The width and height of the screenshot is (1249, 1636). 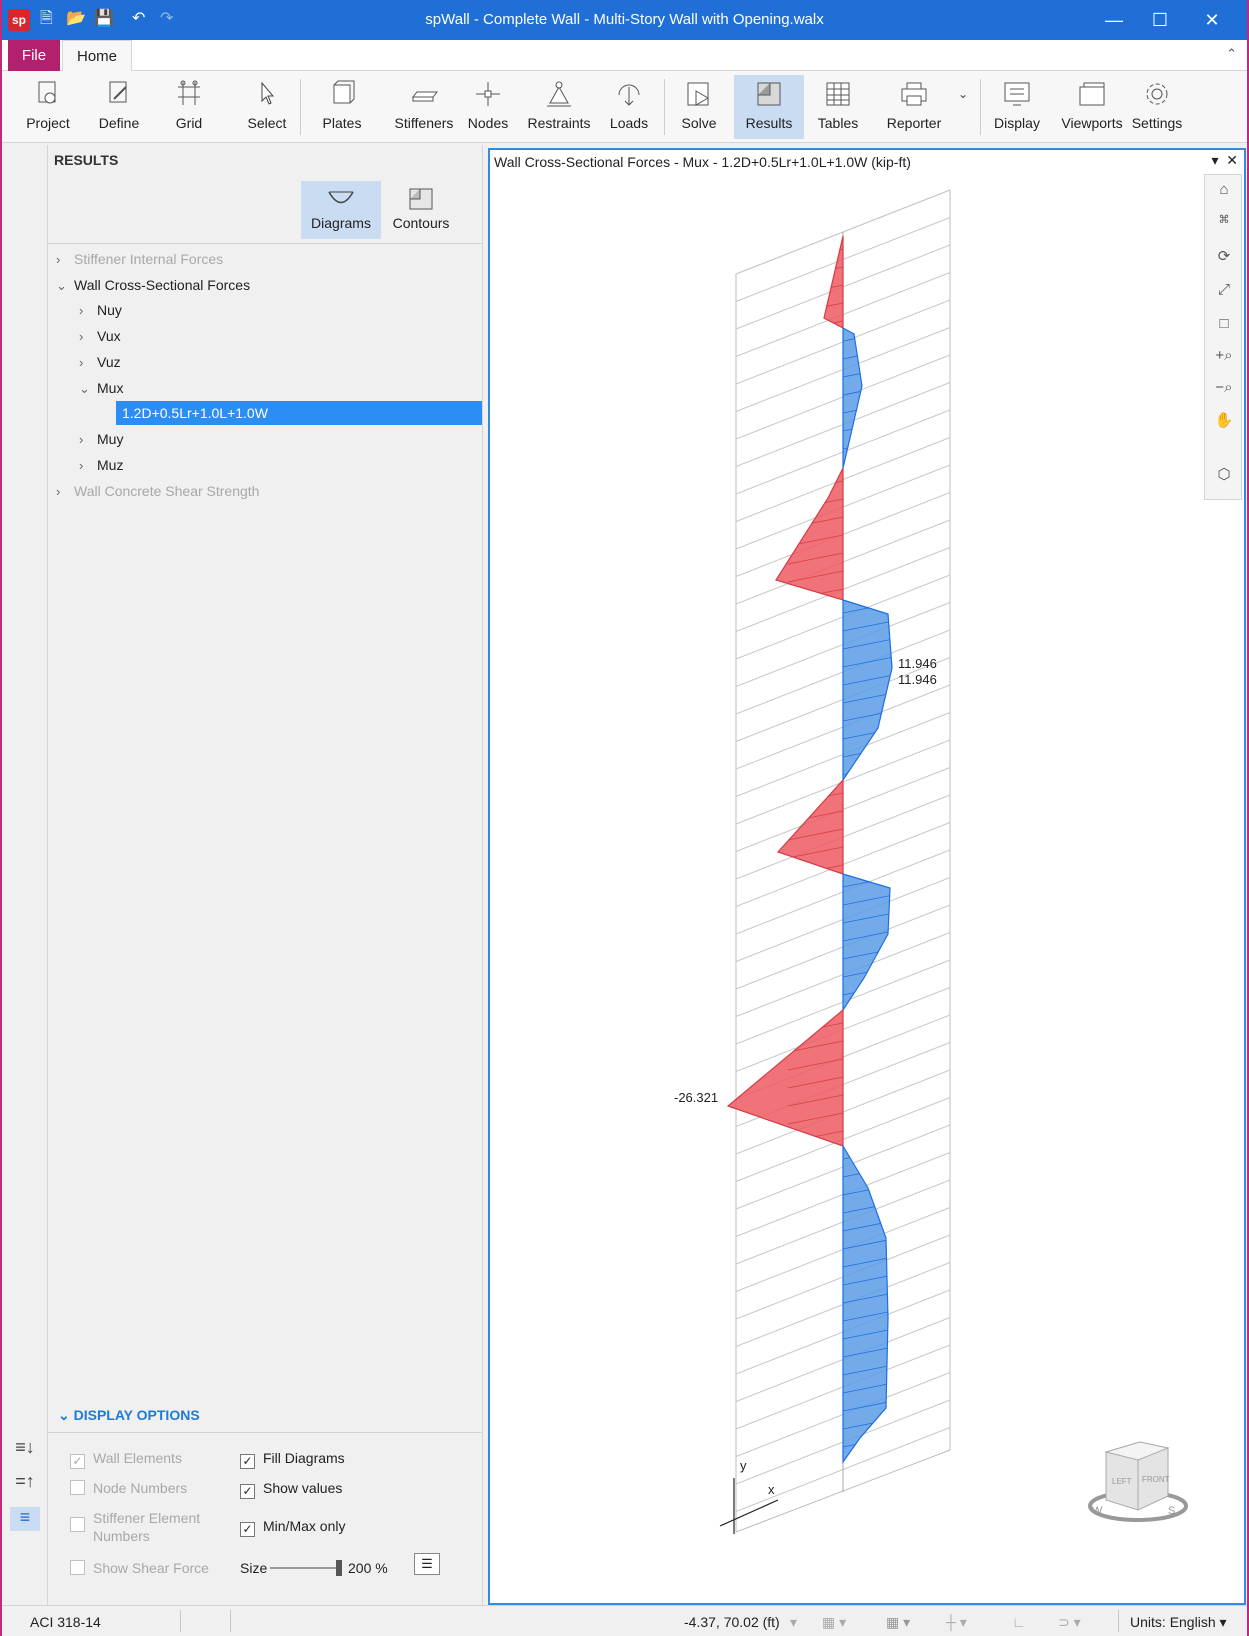 What do you see at coordinates (129, 1415) in the screenshot?
I see `display-options-header: ⌄ DISPLAY OPTIONS` at bounding box center [129, 1415].